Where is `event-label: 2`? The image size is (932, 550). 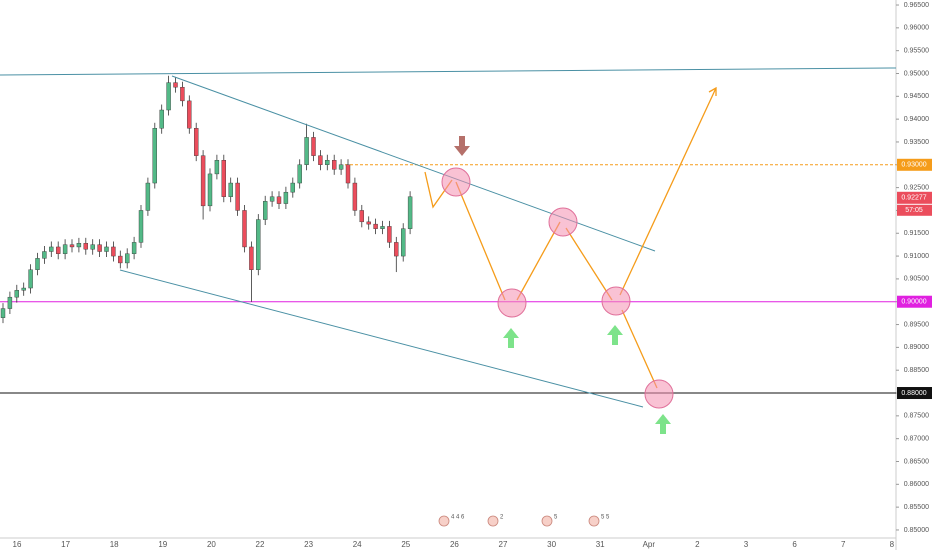 event-label: 2 is located at coordinates (502, 518).